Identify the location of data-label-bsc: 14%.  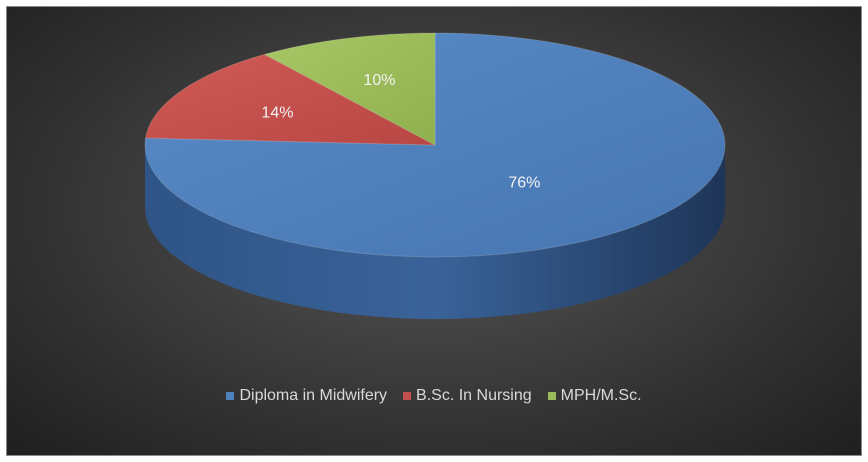
(277, 113).